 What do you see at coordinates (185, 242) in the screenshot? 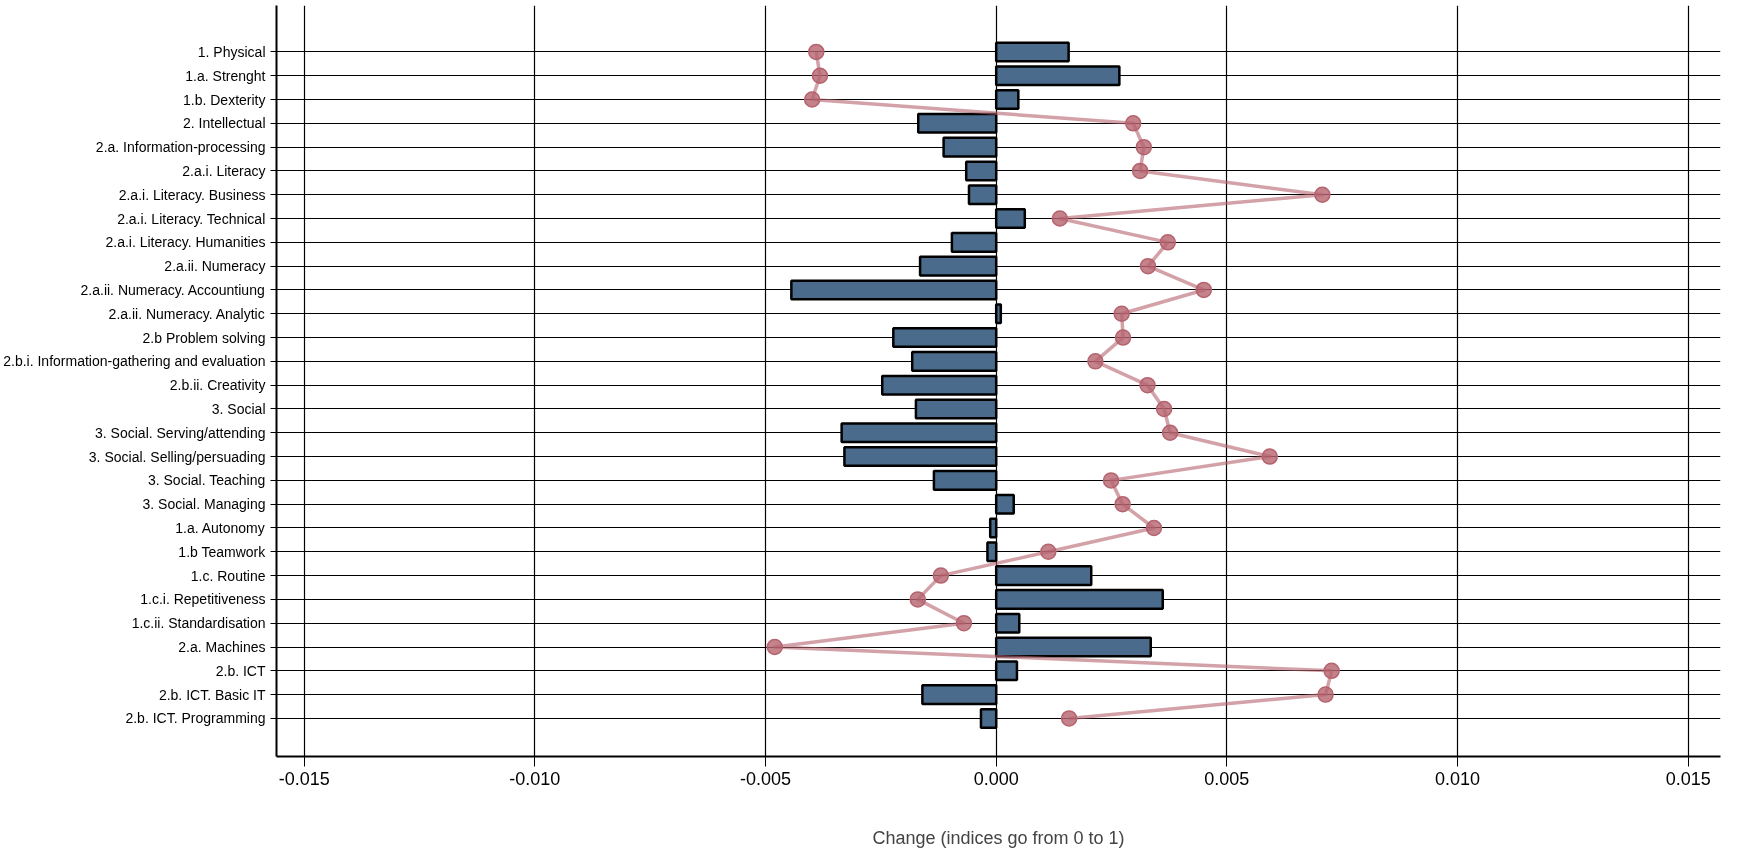
I see `y-tick-label: 2.a.i. Literacy. Humanities` at bounding box center [185, 242].